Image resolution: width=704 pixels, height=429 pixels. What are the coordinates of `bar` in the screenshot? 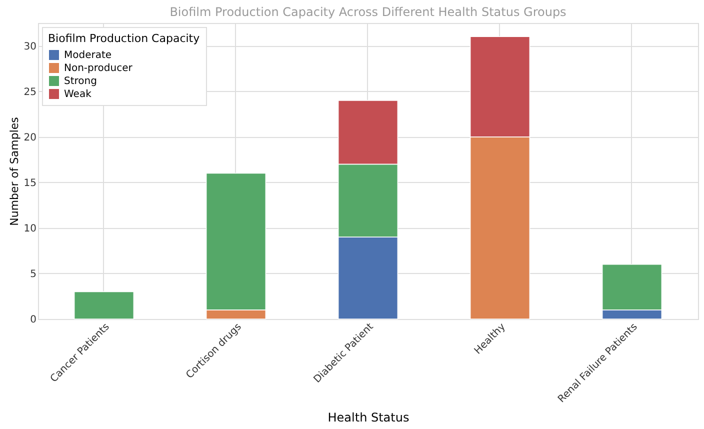 It's located at (104, 305).